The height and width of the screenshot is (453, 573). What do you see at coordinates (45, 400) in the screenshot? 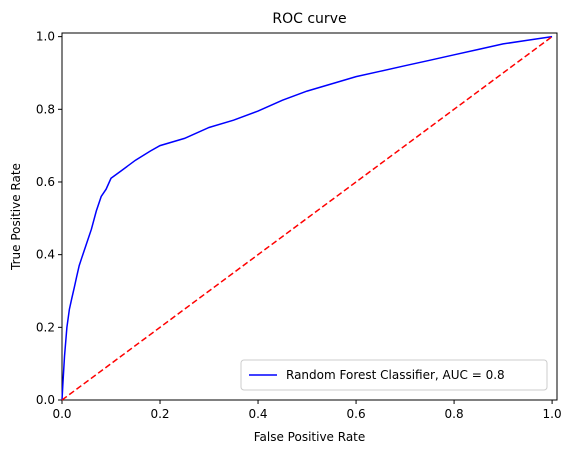
I see `y-tick-label: 0.0` at bounding box center [45, 400].